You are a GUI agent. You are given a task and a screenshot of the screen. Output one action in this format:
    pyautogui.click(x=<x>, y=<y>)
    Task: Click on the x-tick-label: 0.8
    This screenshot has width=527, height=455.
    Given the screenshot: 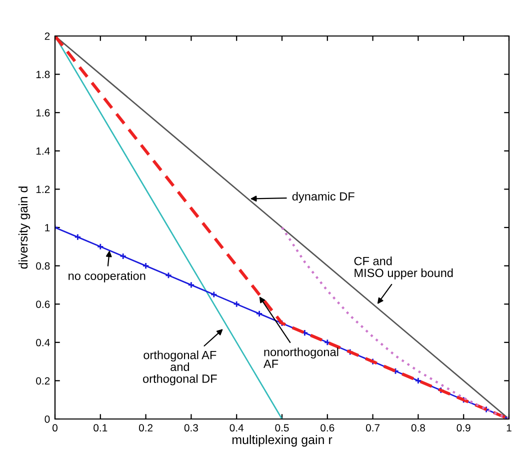 What is the action you would take?
    pyautogui.click(x=418, y=428)
    